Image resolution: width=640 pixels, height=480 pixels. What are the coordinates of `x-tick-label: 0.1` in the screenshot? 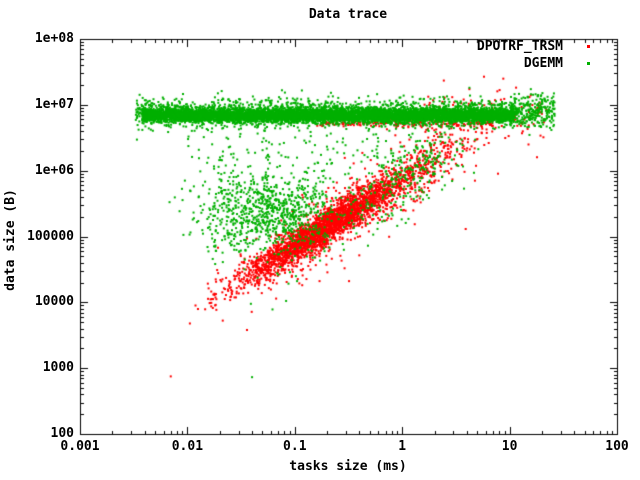 It's located at (295, 446).